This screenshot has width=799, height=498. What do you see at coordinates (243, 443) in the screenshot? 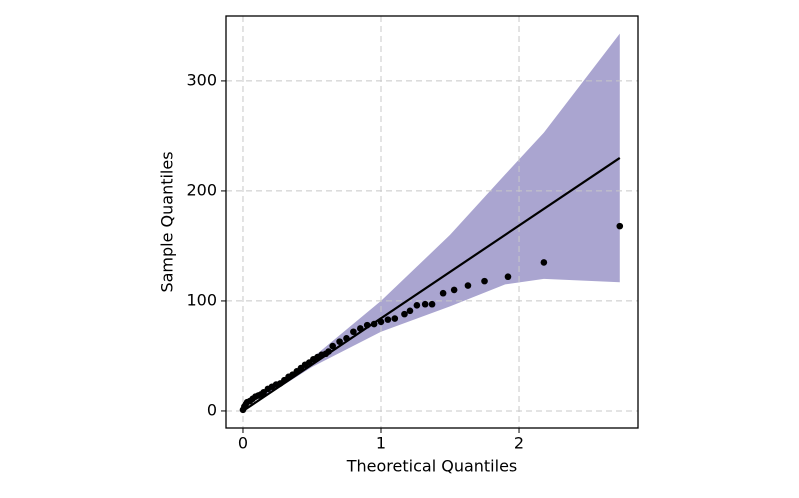
I see `x-tick-label: 0` at bounding box center [243, 443].